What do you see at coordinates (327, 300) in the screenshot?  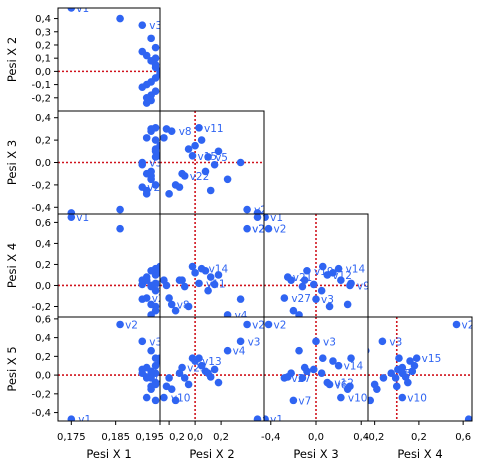 I see `panel-r2c2-point-label-v3: v3` at bounding box center [327, 300].